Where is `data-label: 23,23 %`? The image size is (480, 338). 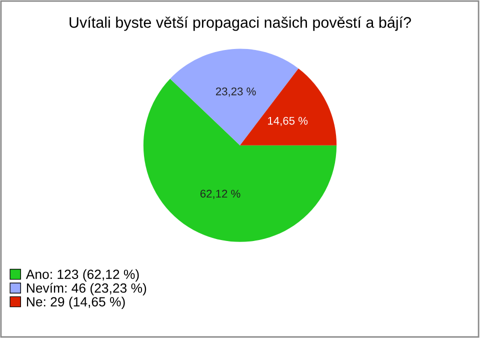 data-label: 23,23 % is located at coordinates (236, 92).